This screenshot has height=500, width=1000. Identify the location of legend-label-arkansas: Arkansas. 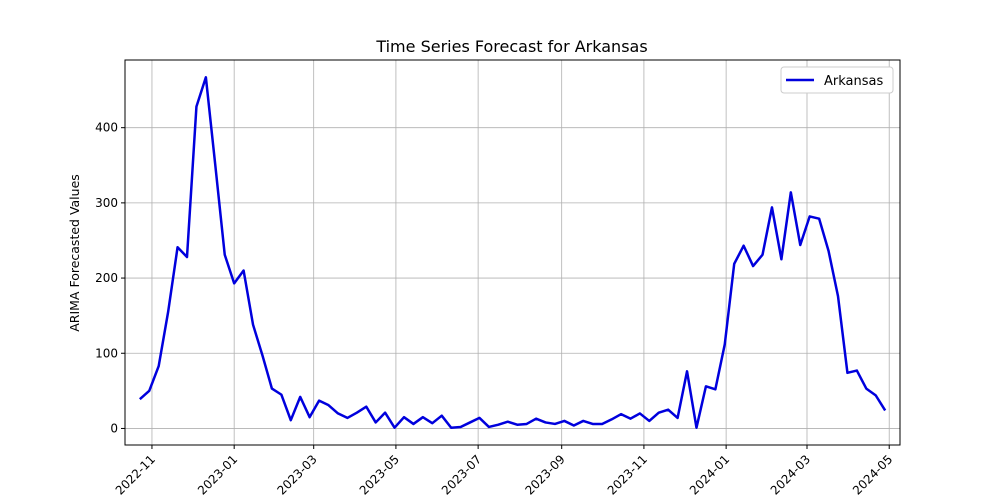
(853, 81).